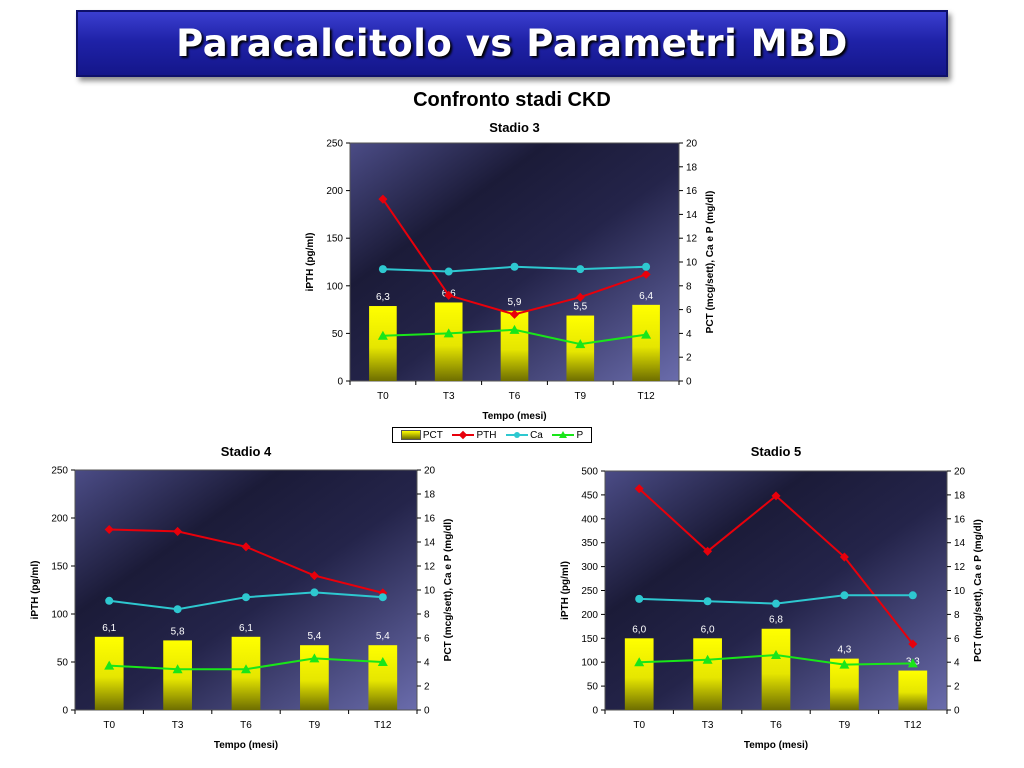 The height and width of the screenshot is (768, 1024). Describe the element at coordinates (430, 471) in the screenshot. I see `chart2-y2tick-label: 20` at that location.